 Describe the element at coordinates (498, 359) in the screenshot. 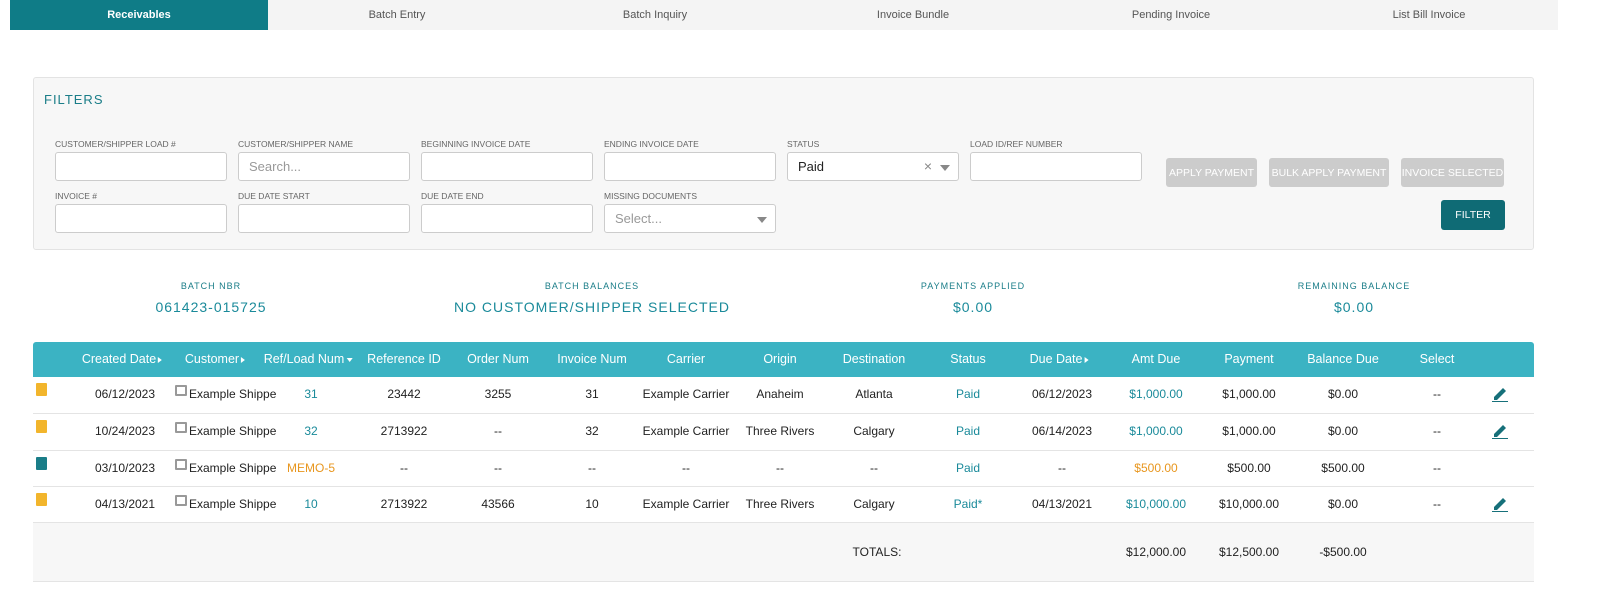

I see `column-header: Order Num` at that location.